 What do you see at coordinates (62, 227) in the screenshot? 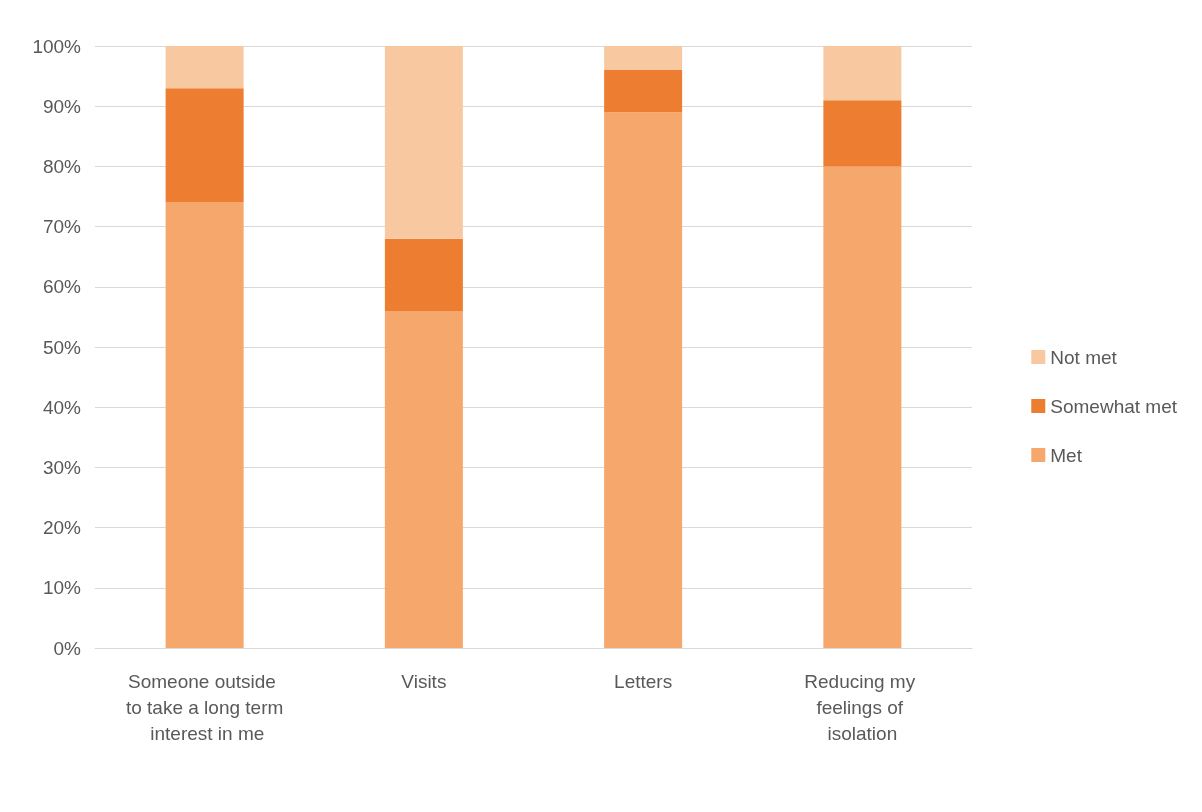
I see `y-tick-label: 70%` at bounding box center [62, 227].